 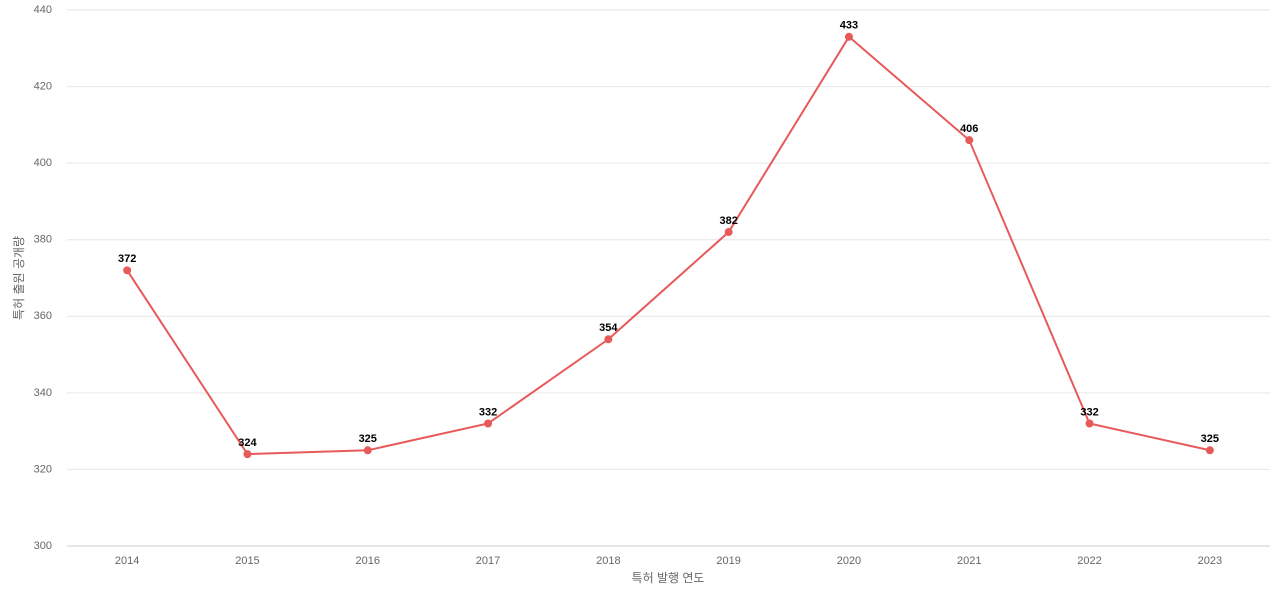 I want to click on x-tick-label: 2021, so click(x=969, y=561).